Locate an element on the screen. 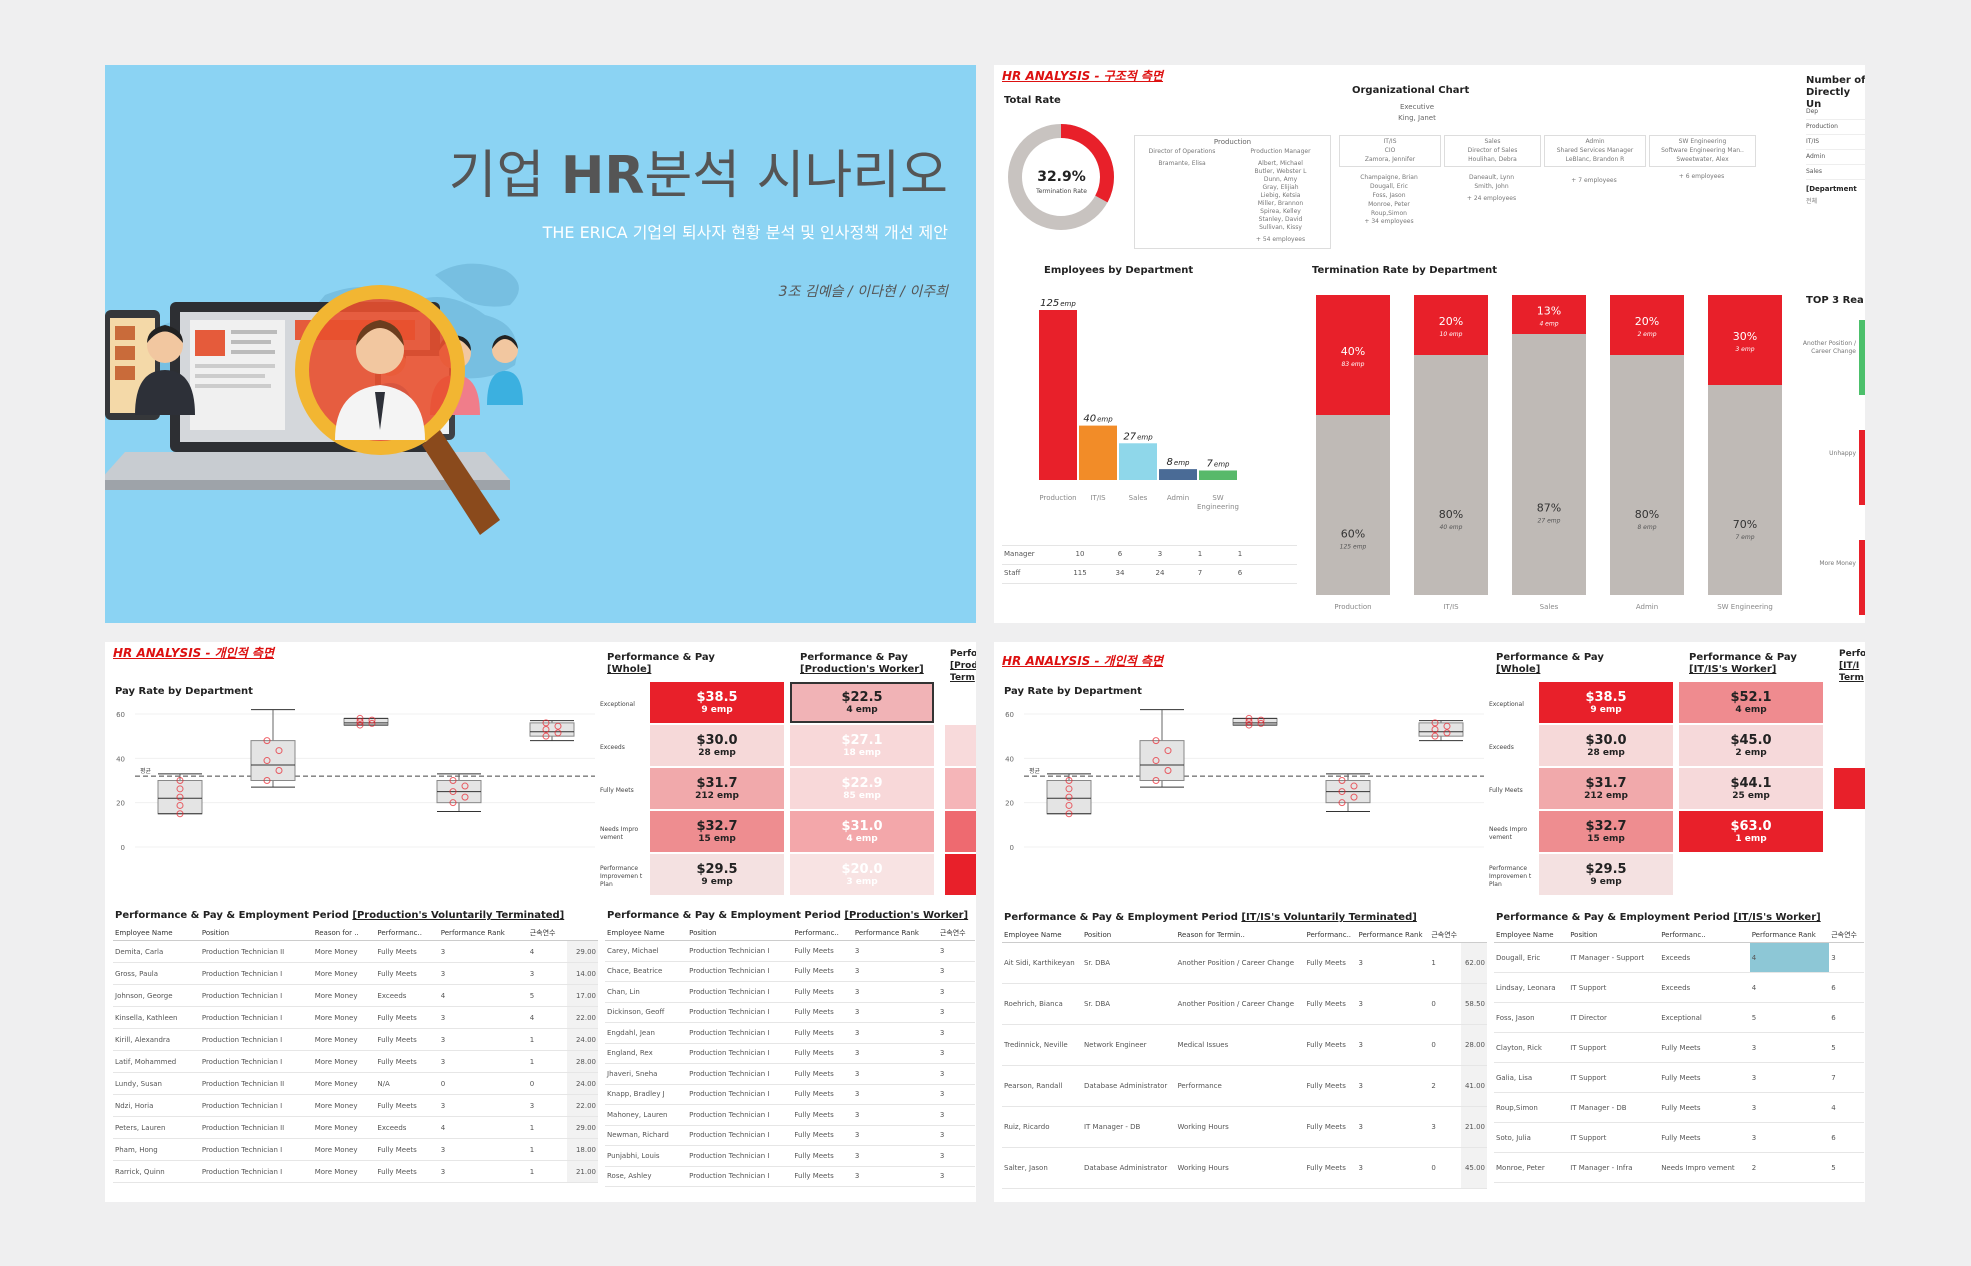 The width and height of the screenshot is (1971, 1266). table-row: Soto, Julia IT Support Fully Meets 3 6 is located at coordinates (1679, 1137).